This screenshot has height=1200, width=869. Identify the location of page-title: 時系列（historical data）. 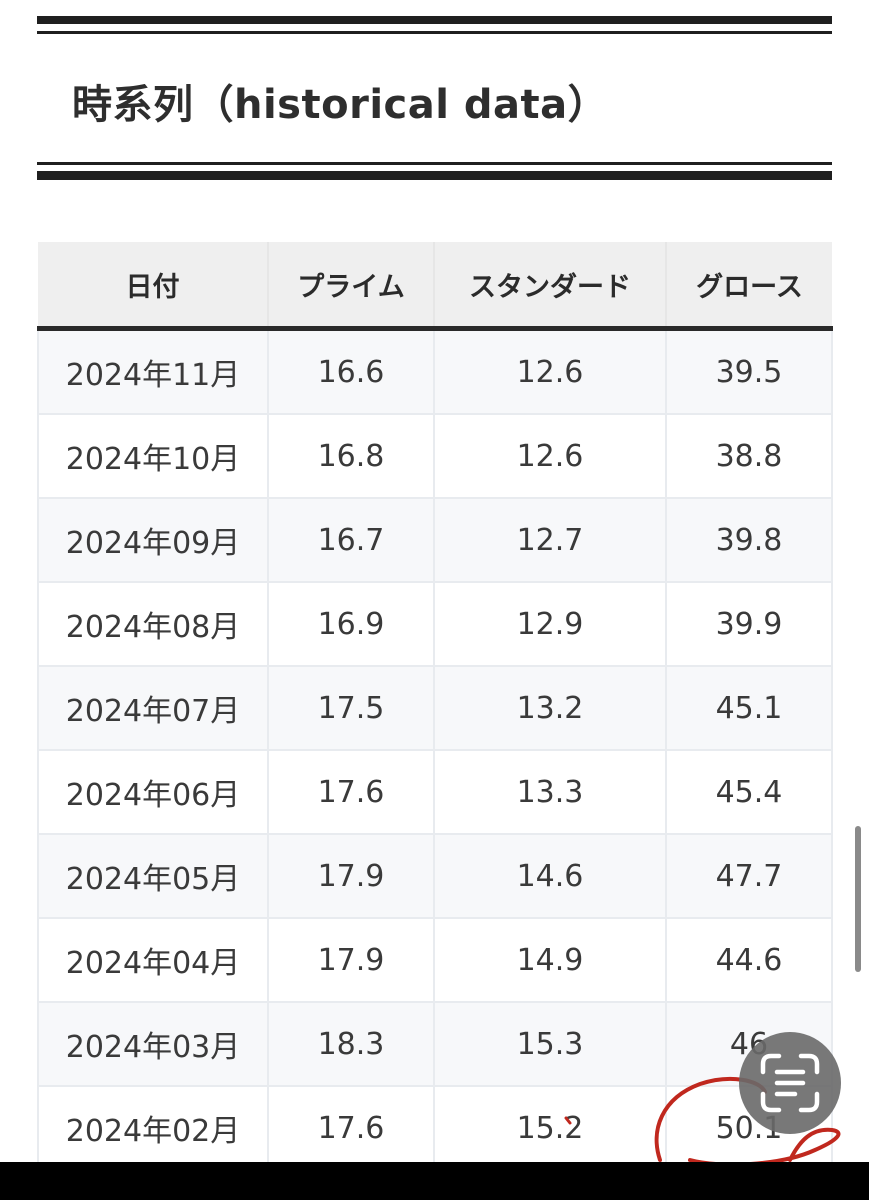
(340, 105).